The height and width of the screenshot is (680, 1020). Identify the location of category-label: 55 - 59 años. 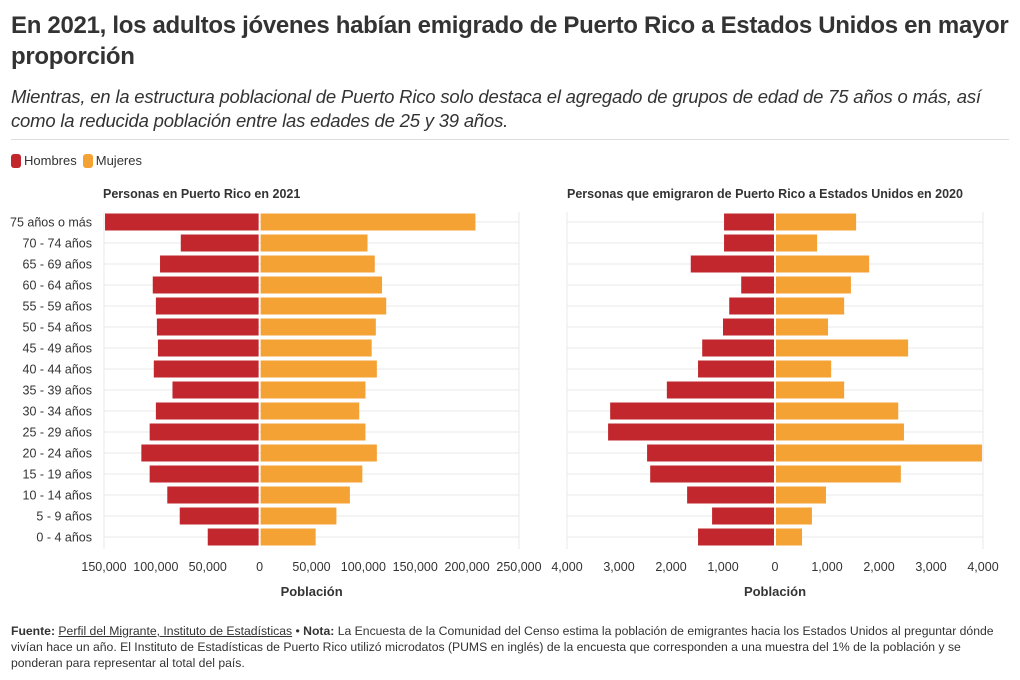
(58, 307).